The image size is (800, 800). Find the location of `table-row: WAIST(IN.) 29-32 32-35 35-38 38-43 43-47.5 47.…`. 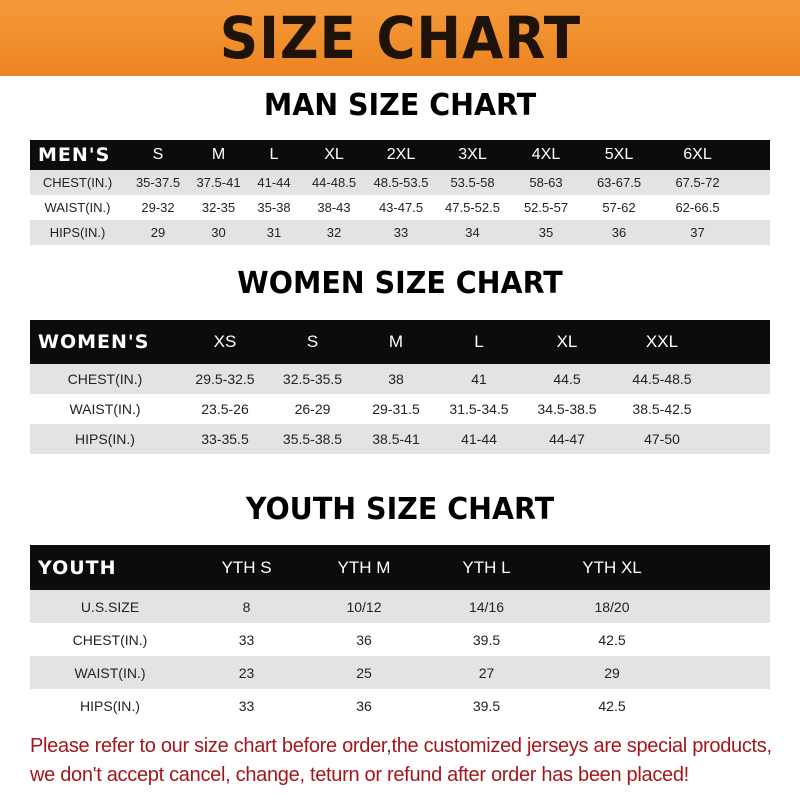

table-row: WAIST(IN.) 29-32 32-35 35-38 38-43 43-47.5 47.… is located at coordinates (400, 207).